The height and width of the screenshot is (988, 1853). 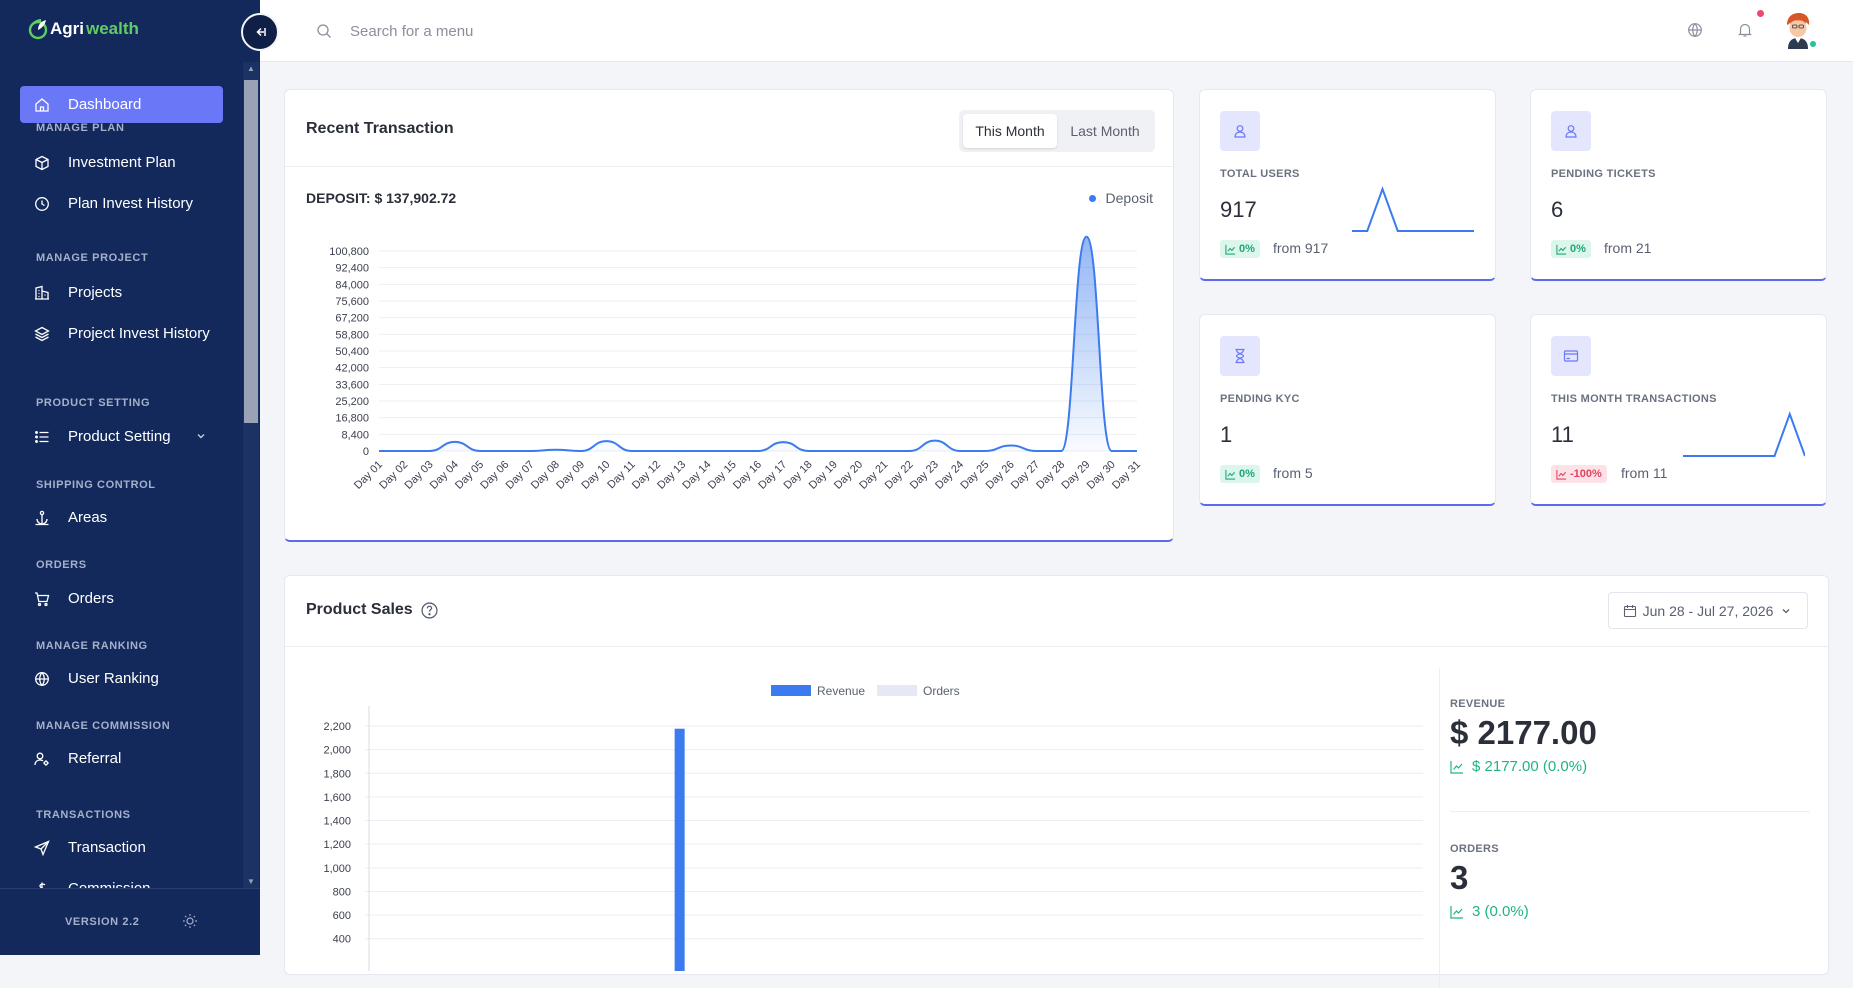 What do you see at coordinates (251, 68) in the screenshot?
I see `scroll-up-arrow-icon: ▲` at bounding box center [251, 68].